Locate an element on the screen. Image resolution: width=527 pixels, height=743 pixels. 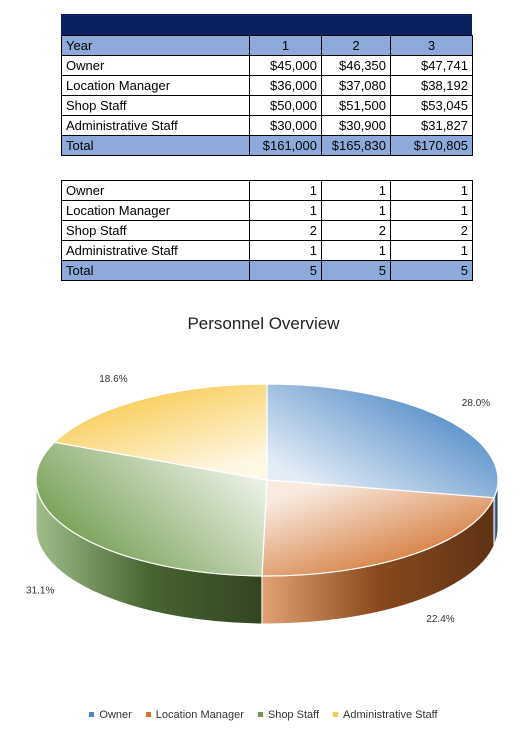
value-cell: $161,000 is located at coordinates (285, 145).